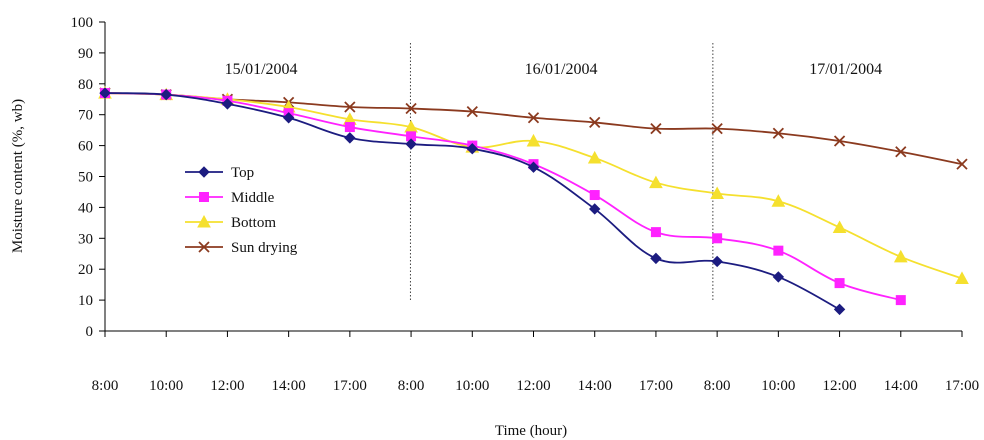  Describe the element at coordinates (242, 173) in the screenshot. I see `legend-label: Top` at that location.